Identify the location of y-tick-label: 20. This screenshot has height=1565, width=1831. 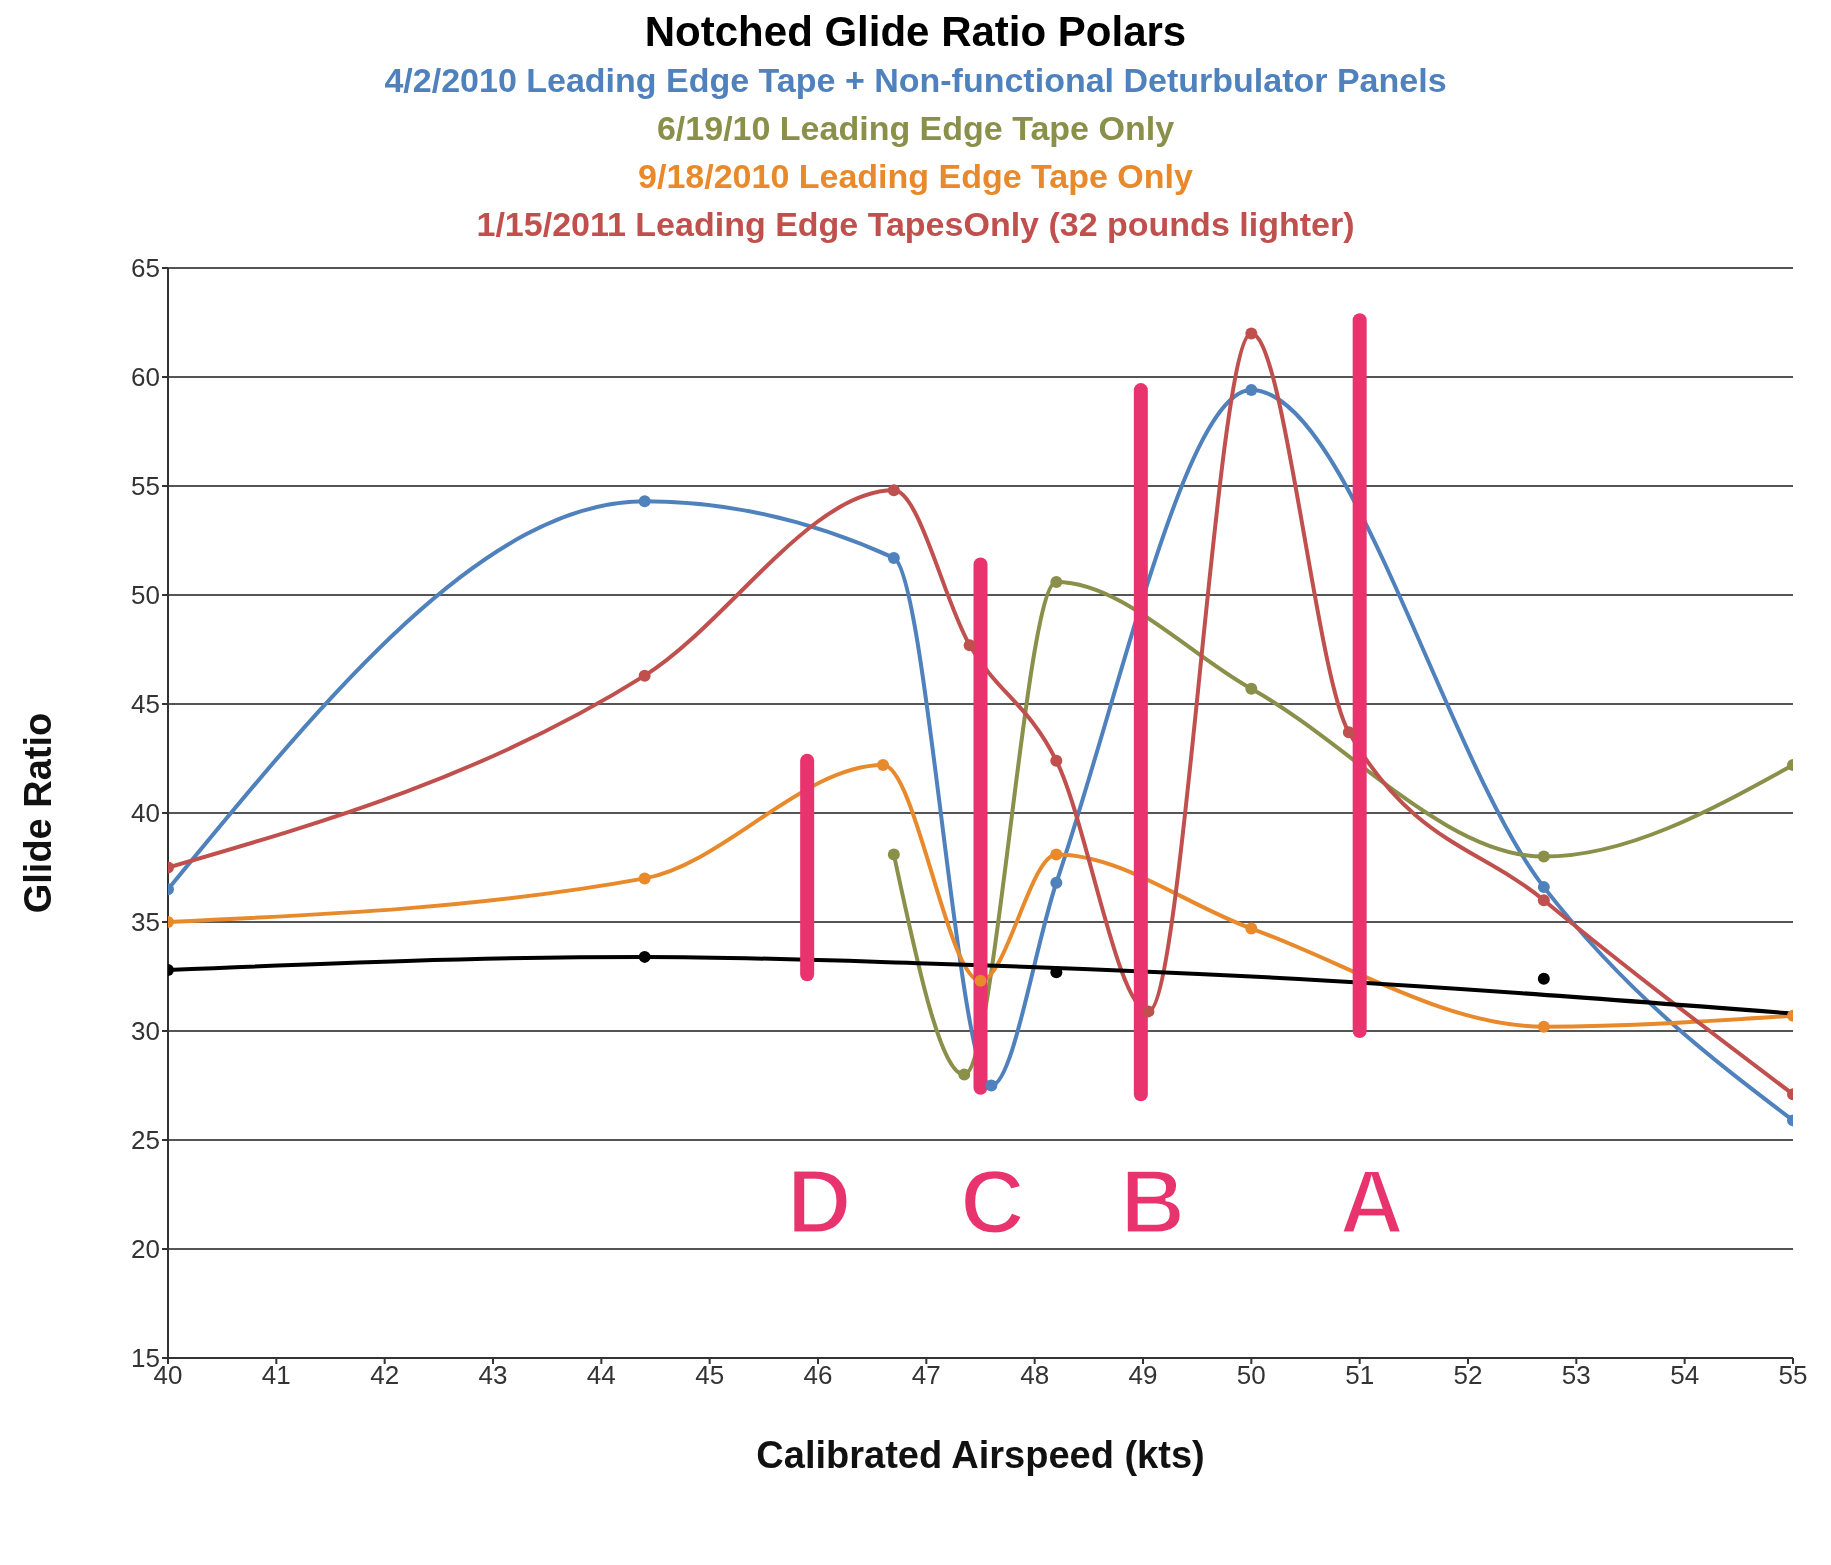
(145, 1249).